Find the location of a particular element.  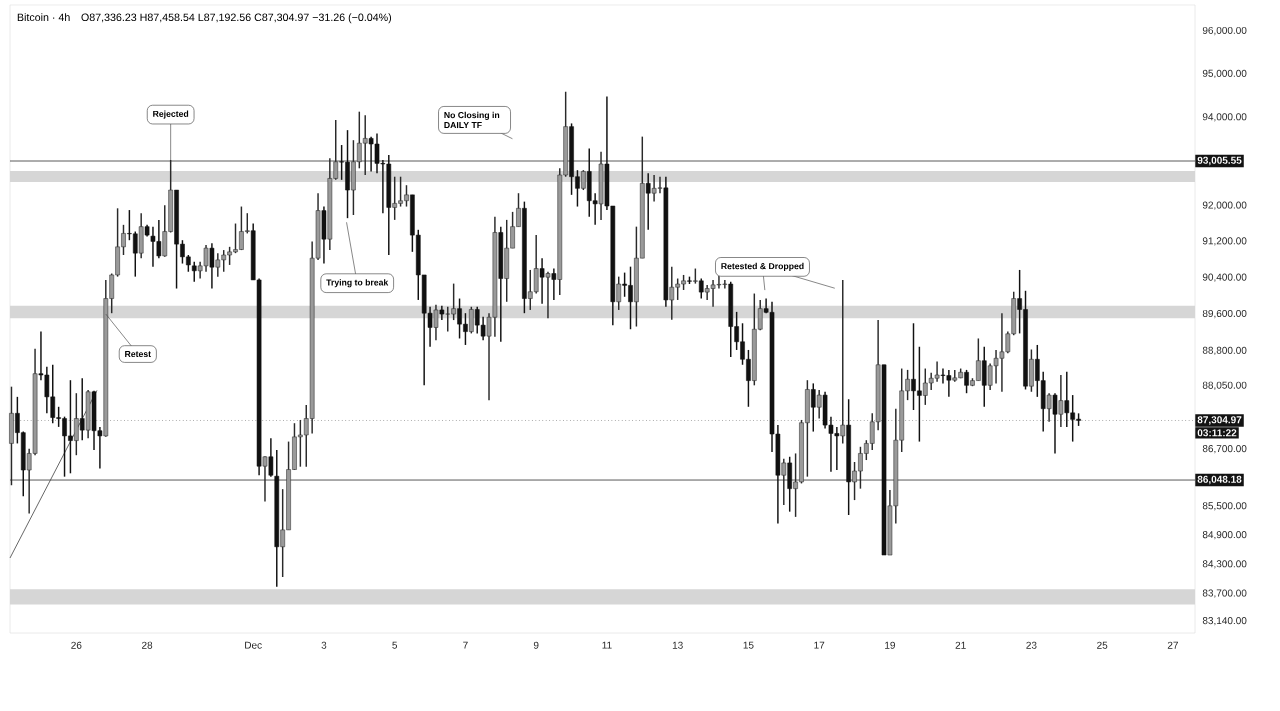

text: O87,336.23 H87,458.54 L87,192.56 C87,304.97 −31.26 (−0.04%) is located at coordinates (236, 18).